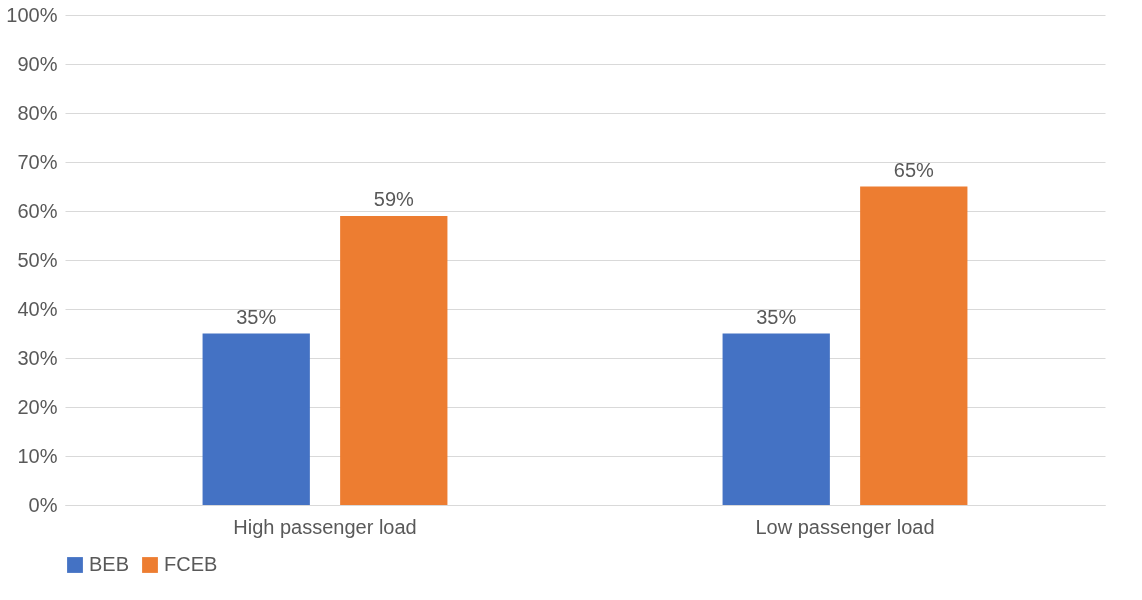 The height and width of the screenshot is (600, 1142). What do you see at coordinates (394, 198) in the screenshot?
I see `data-label: 59%` at bounding box center [394, 198].